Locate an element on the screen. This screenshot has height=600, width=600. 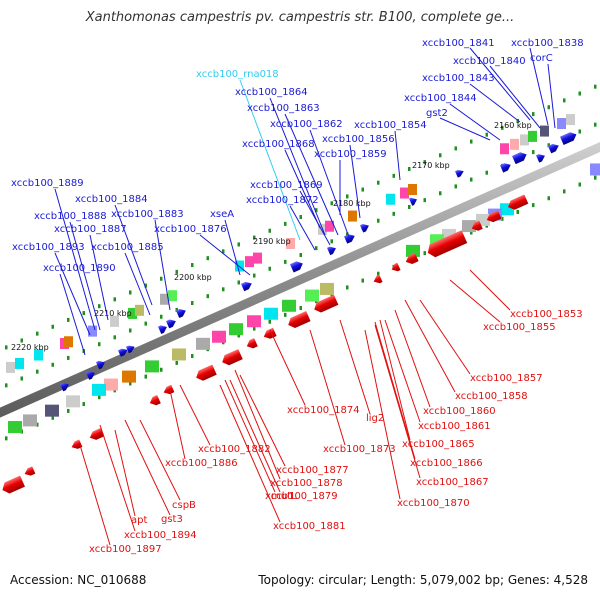
gene-label: xccb100_1841 is located at coordinates (458, 43).